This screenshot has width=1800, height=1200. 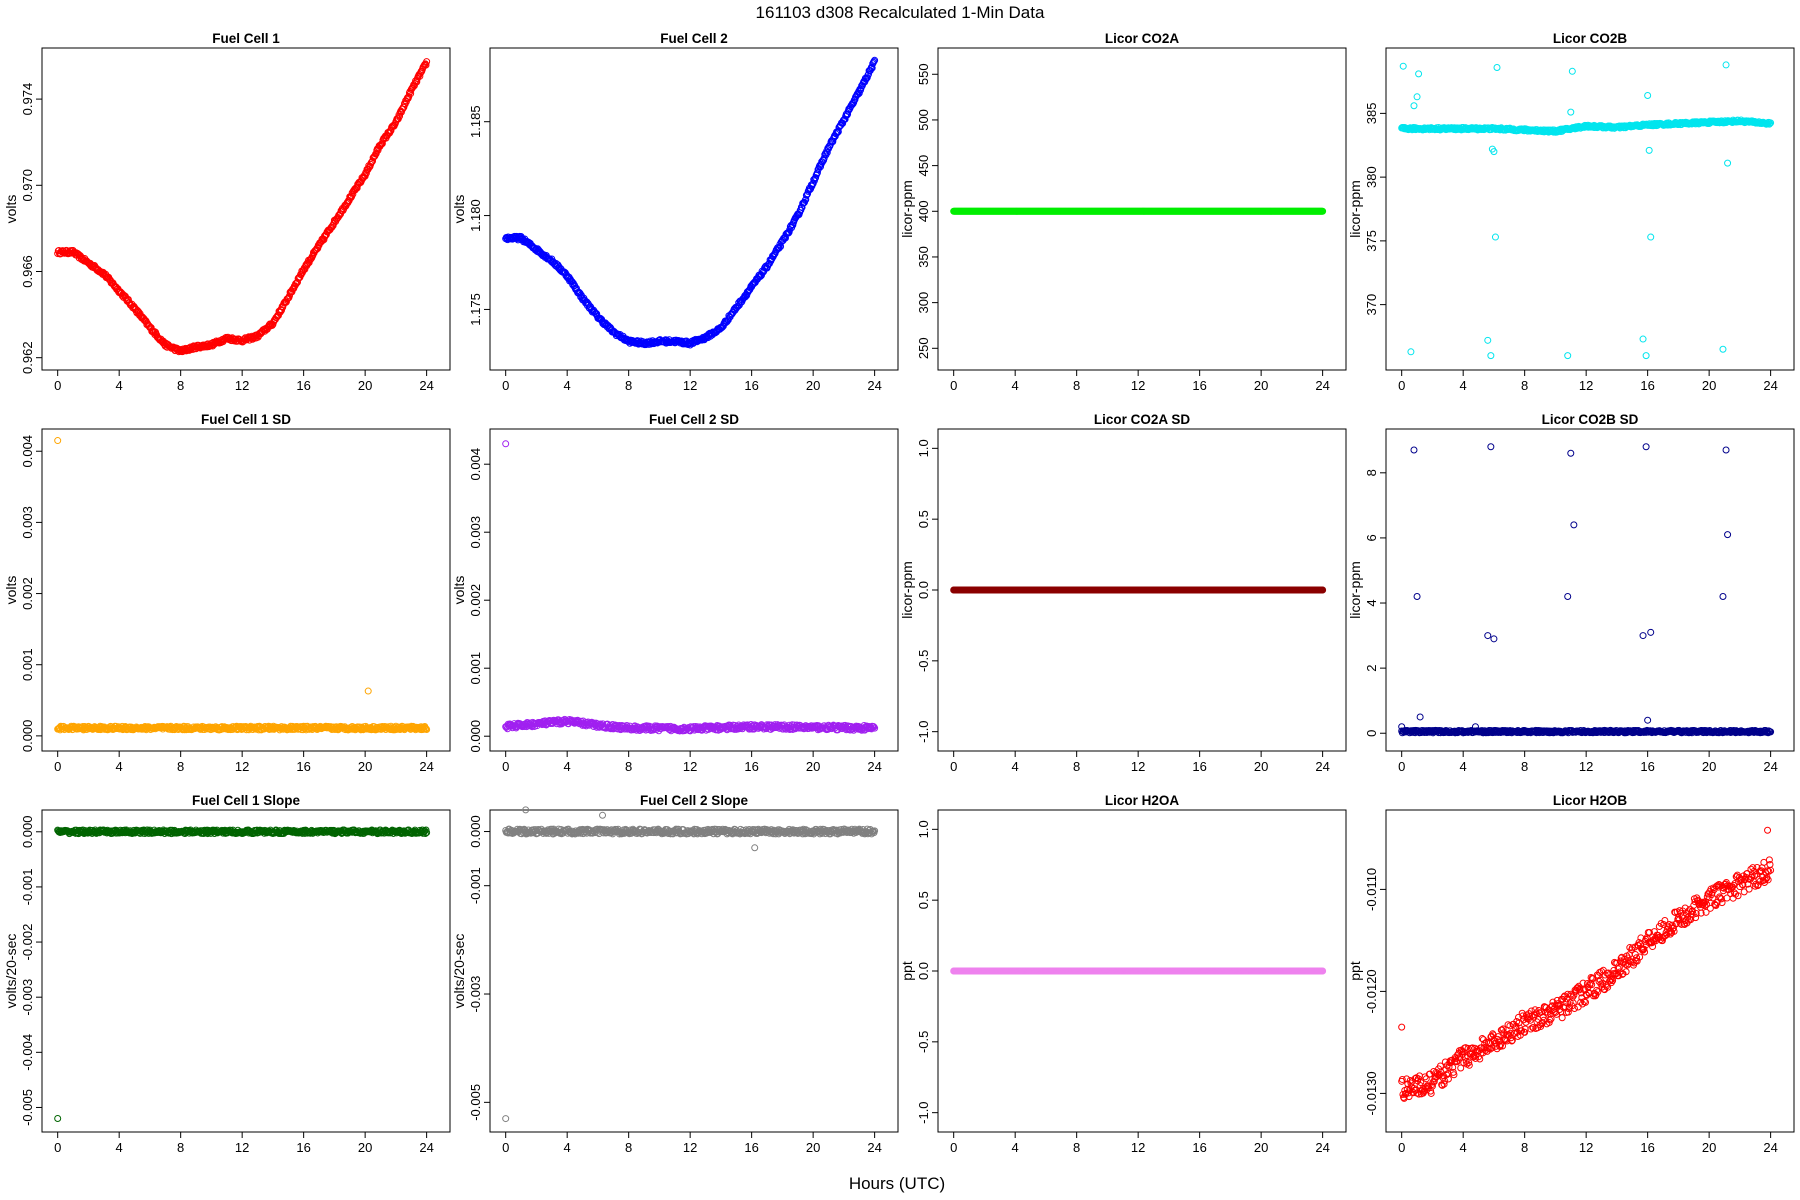 What do you see at coordinates (1590, 38) in the screenshot?
I see `panel-title: Licor CO2B` at bounding box center [1590, 38].